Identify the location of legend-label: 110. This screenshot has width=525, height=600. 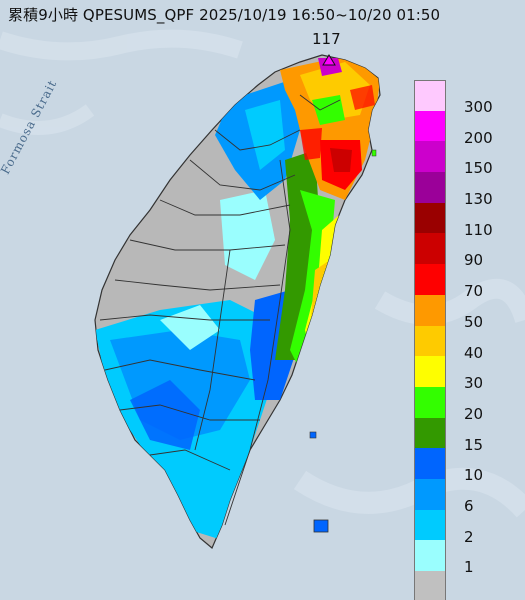
(478, 229).